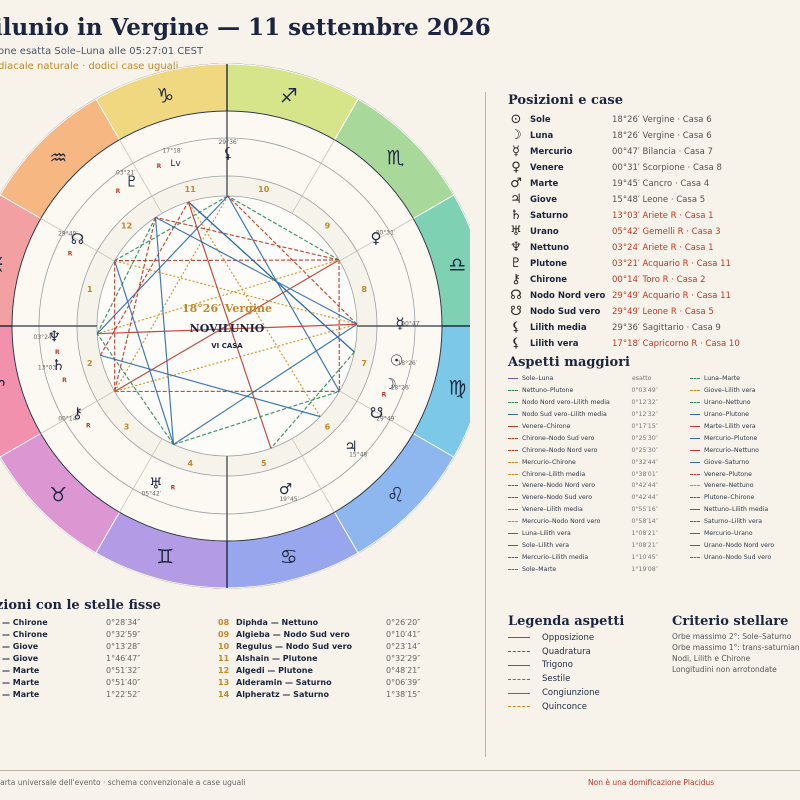  Describe the element at coordinates (645, 522) in the screenshot. I see `aspect-orb: 0°58′14″` at that location.